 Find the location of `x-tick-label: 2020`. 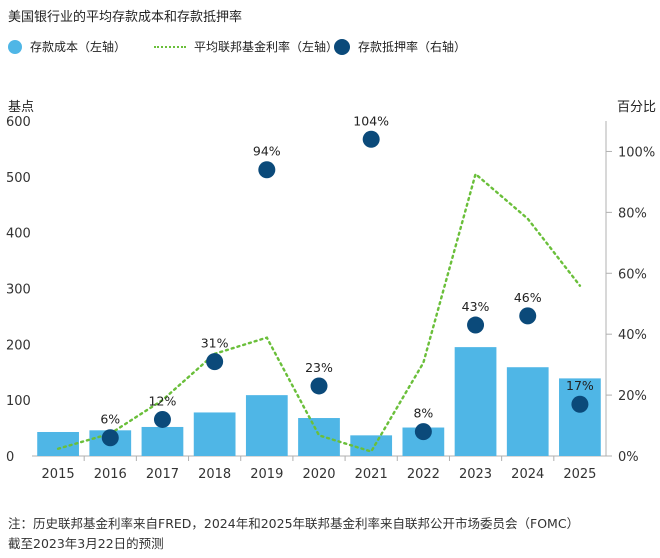

x-tick-label: 2020 is located at coordinates (318, 474).